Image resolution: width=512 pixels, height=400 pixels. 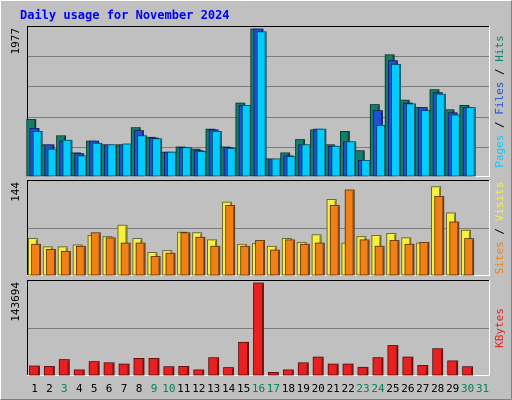 What do you see at coordinates (15, 302) in the screenshot?
I see `panel-ymax-label: 143694` at bounding box center [15, 302].